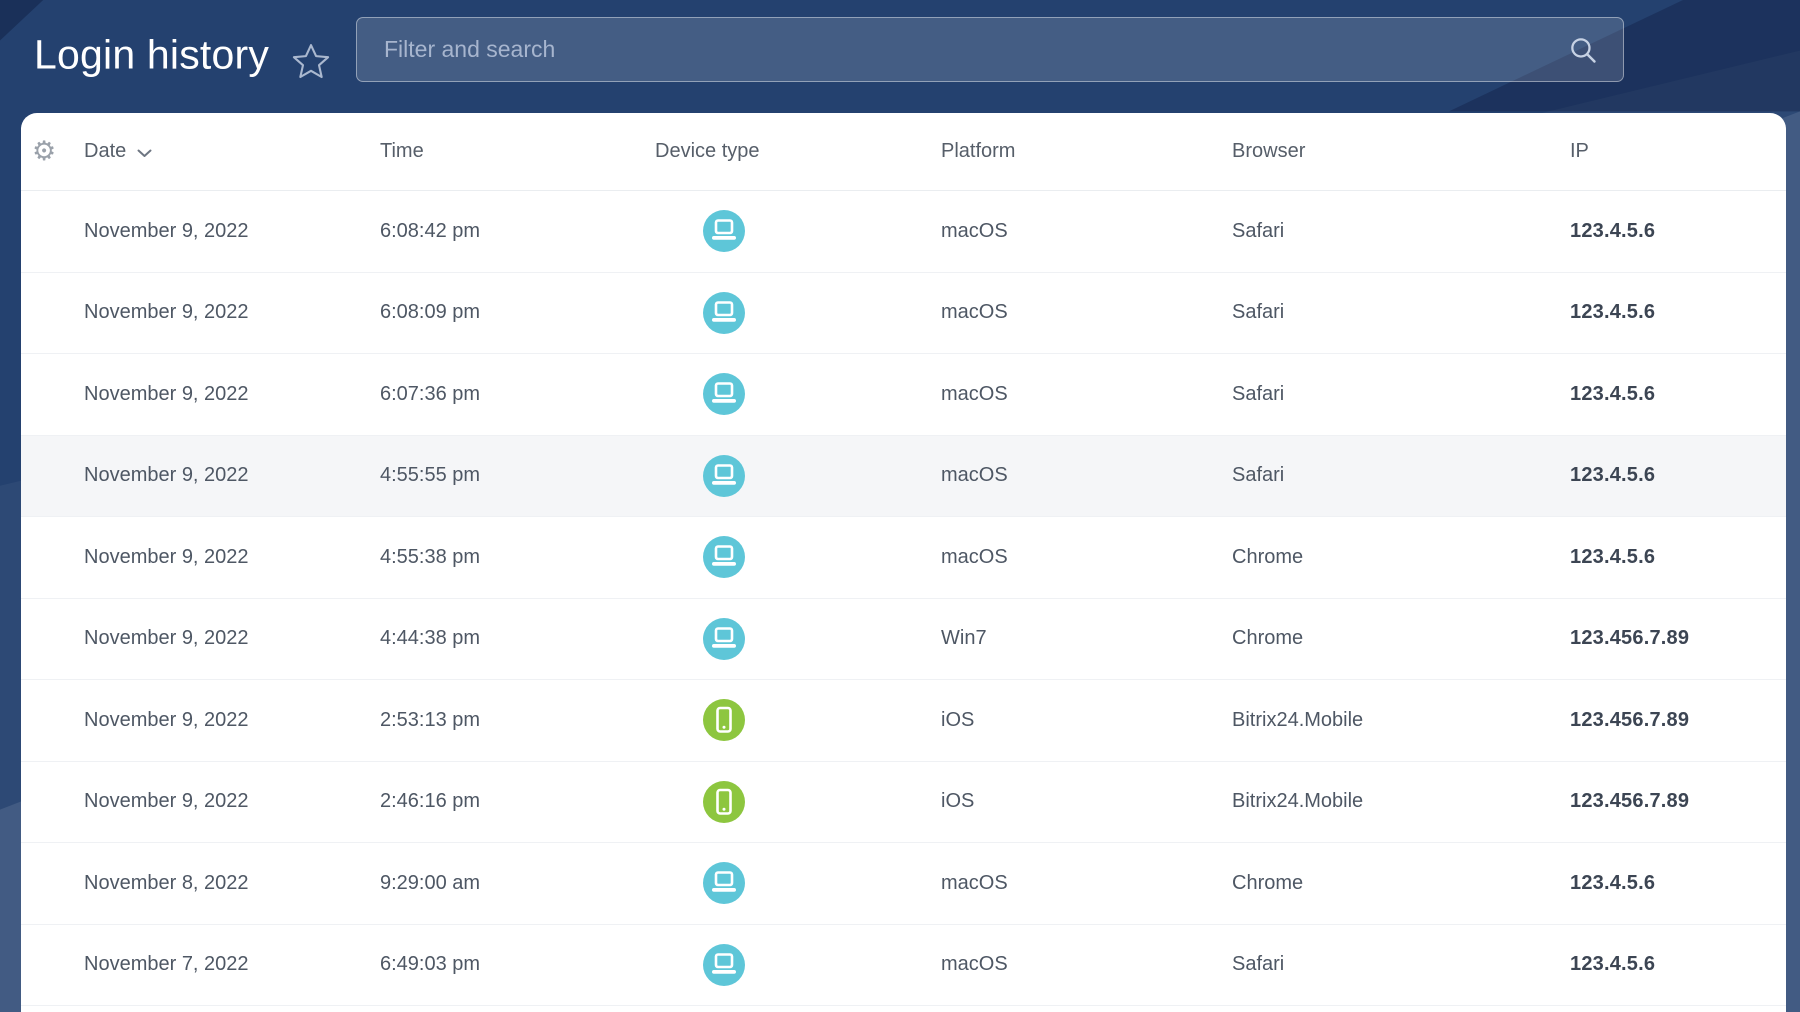 The height and width of the screenshot is (1012, 1800). What do you see at coordinates (1579, 151) in the screenshot?
I see `column-header-ip: IP` at bounding box center [1579, 151].